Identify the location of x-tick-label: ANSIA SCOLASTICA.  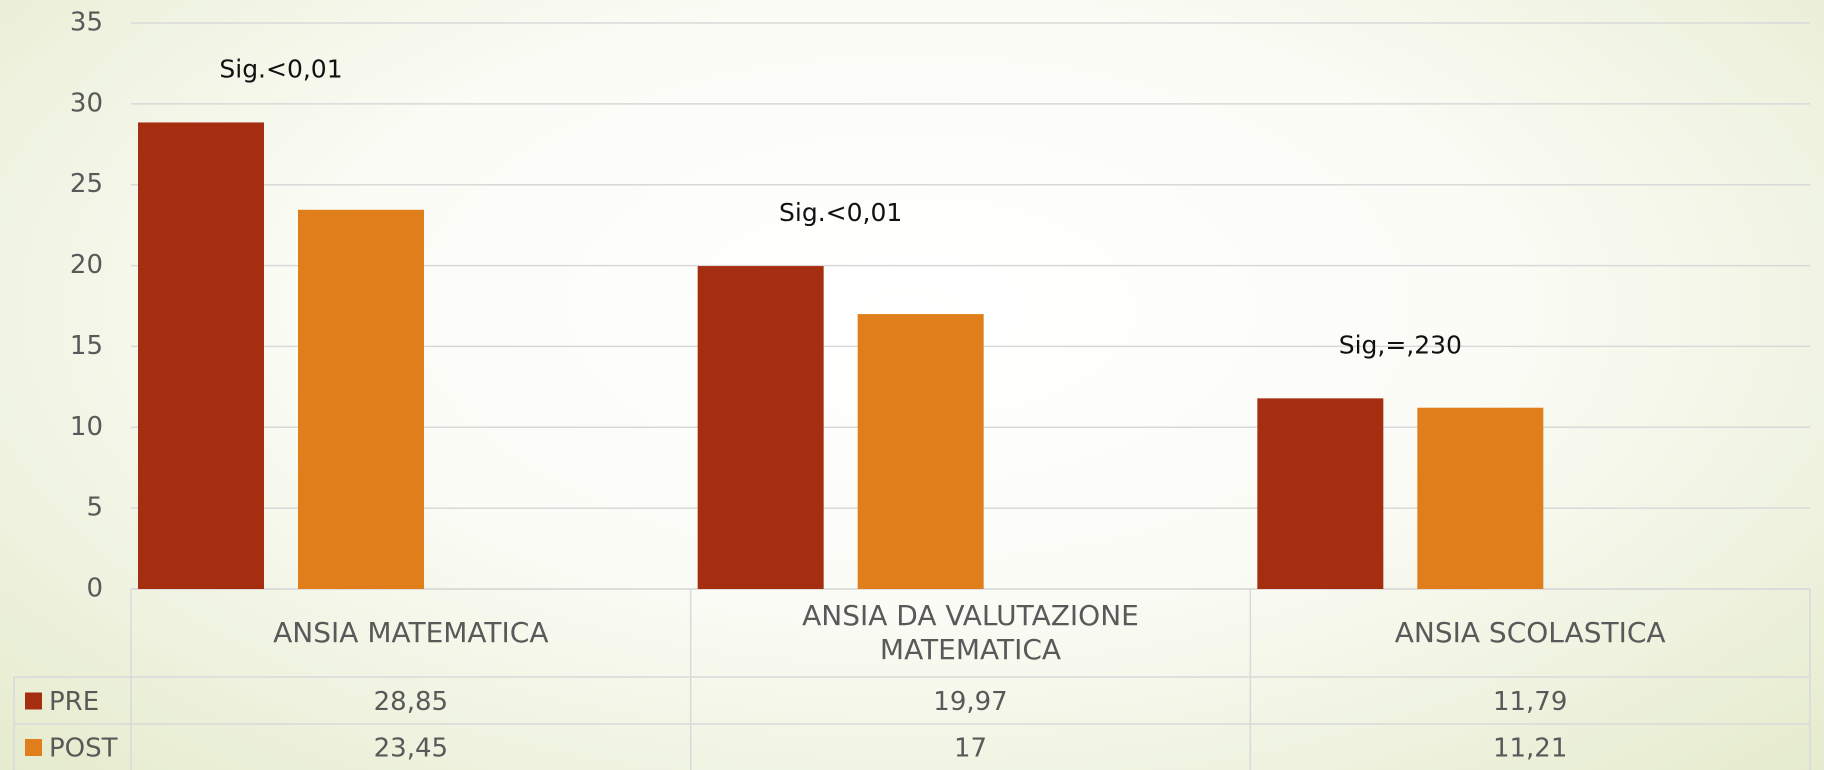
(1530, 633).